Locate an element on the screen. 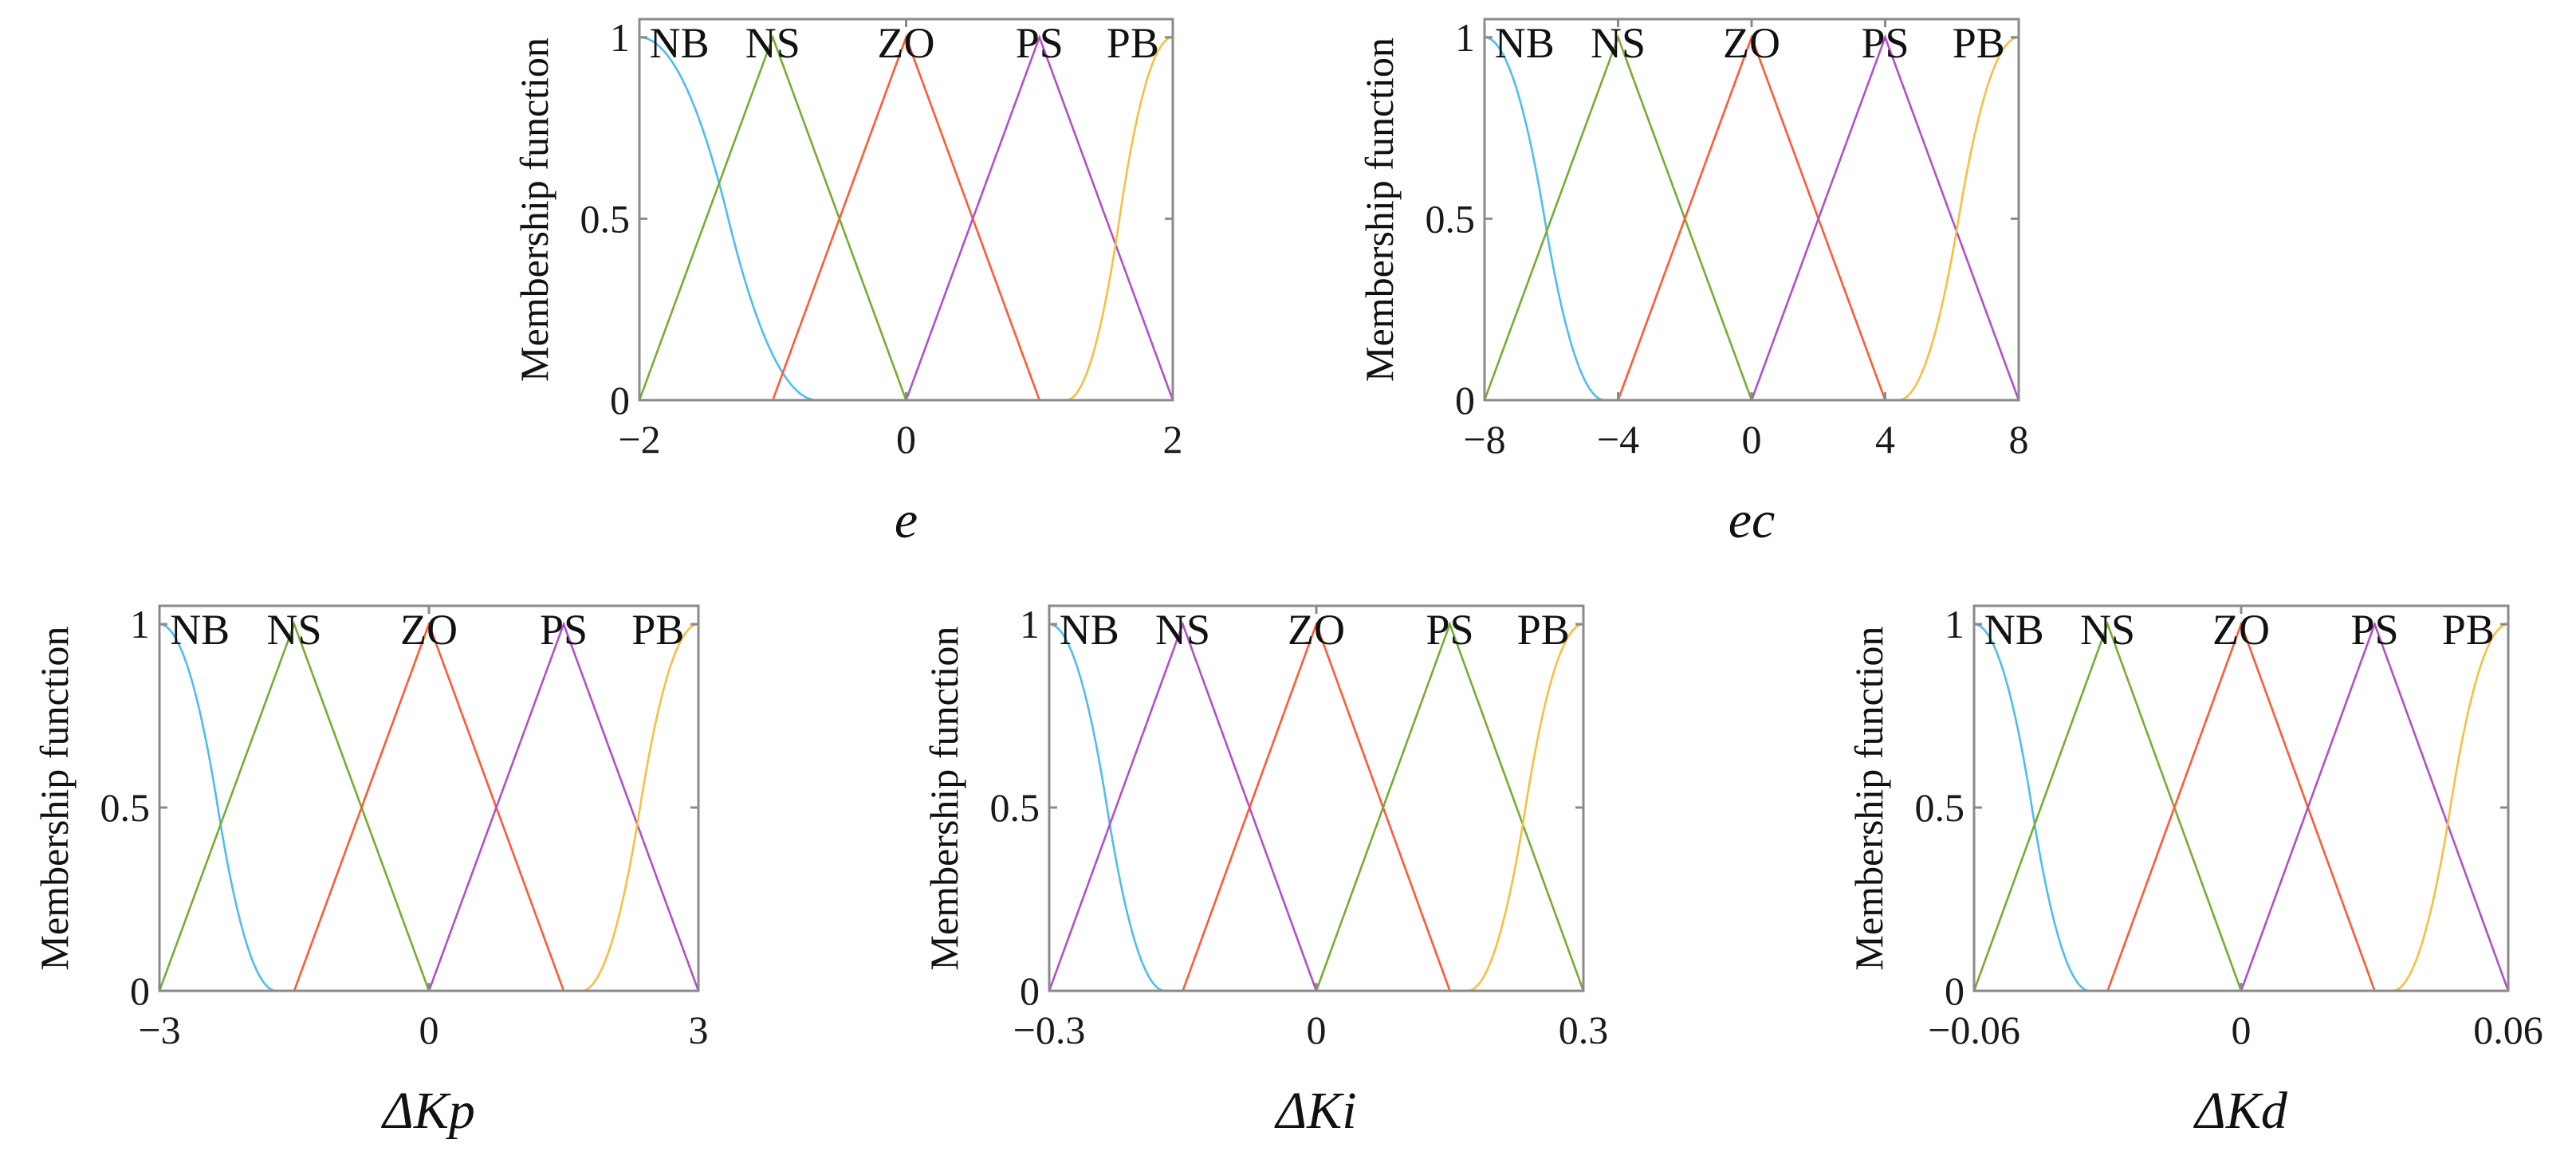  x-tick-label: 2 is located at coordinates (1173, 439).